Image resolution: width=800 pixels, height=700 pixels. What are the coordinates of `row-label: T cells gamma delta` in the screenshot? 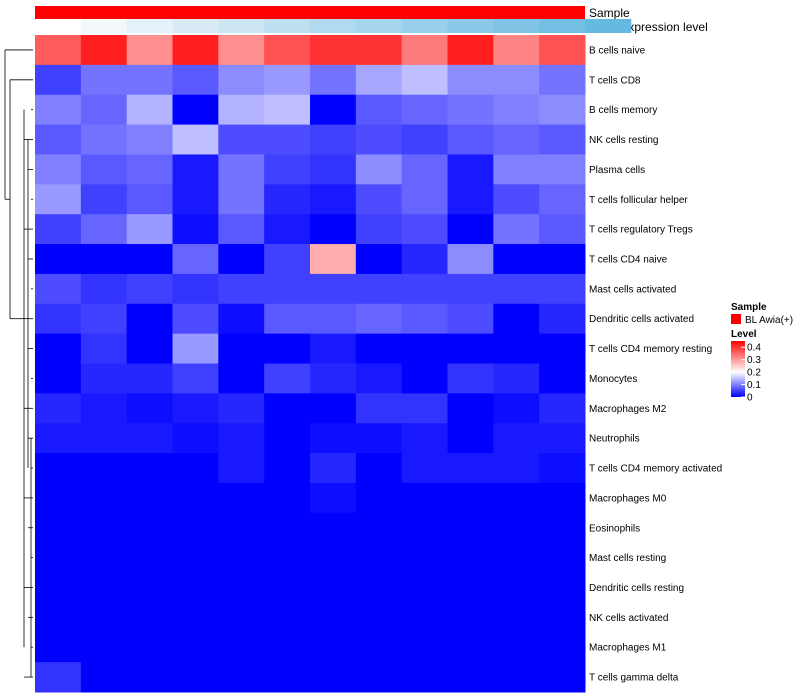 It's located at (634, 678).